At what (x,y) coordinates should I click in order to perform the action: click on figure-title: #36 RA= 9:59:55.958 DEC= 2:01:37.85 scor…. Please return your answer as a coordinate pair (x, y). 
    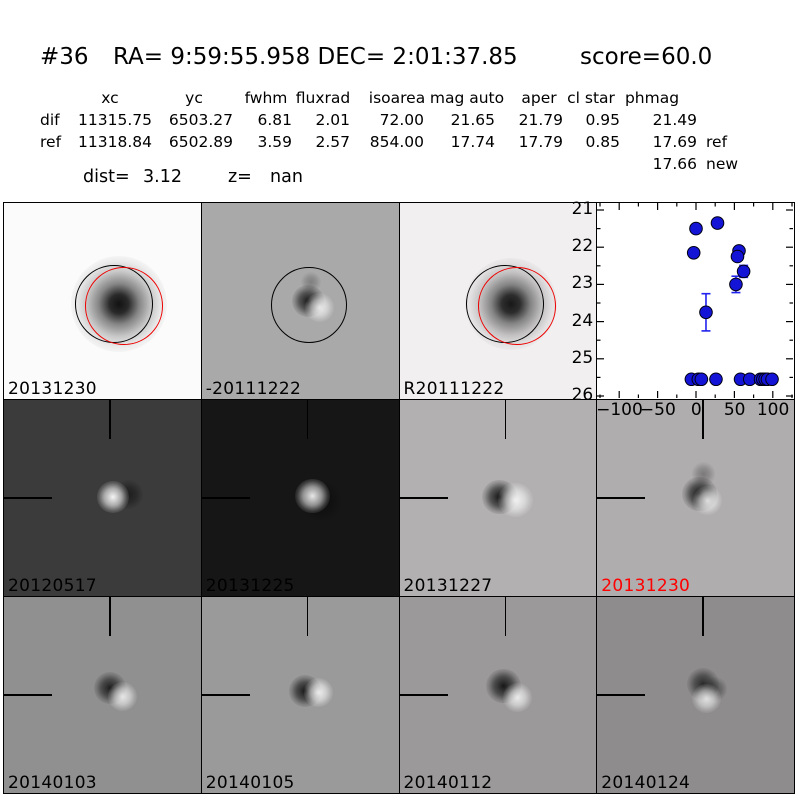
    Looking at the image, I should click on (400, 59).